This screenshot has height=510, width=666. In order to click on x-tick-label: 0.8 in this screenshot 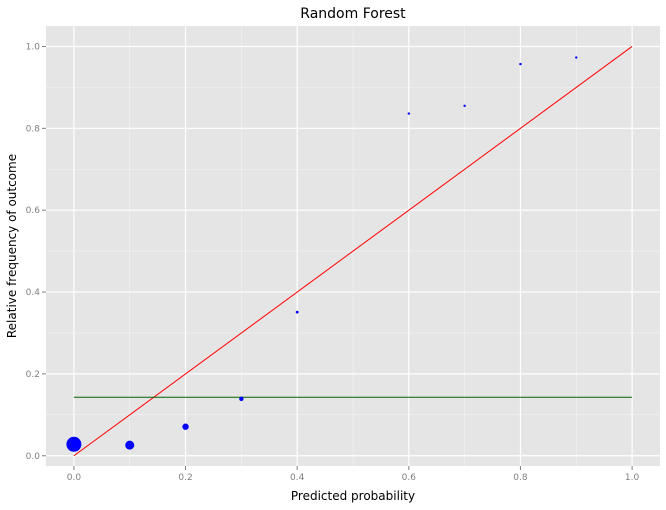, I will do `click(520, 478)`.